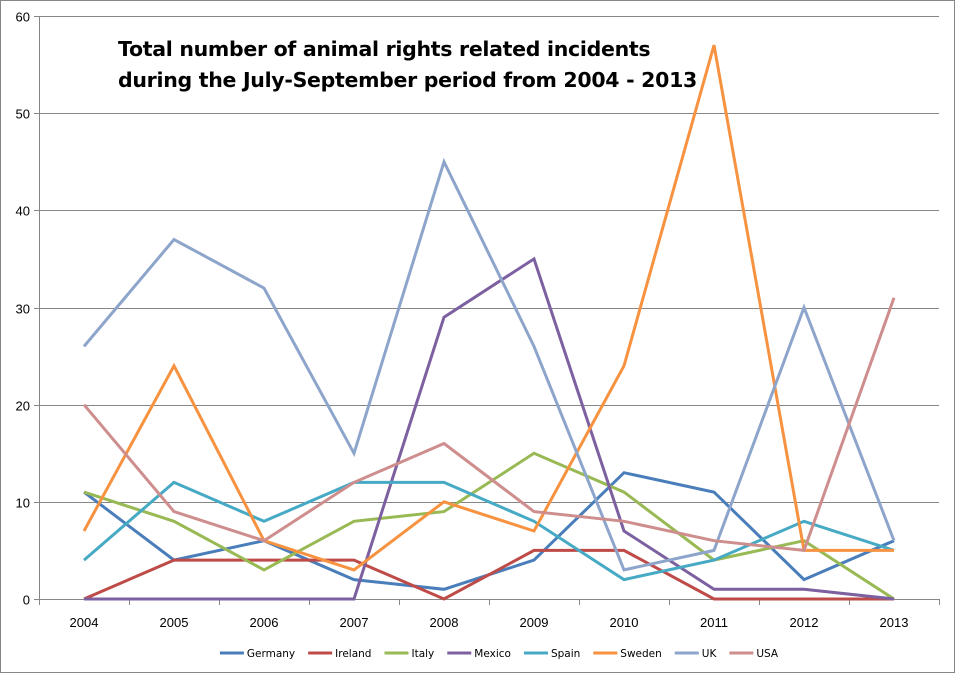 The image size is (955, 673). Describe the element at coordinates (422, 654) in the screenshot. I see `legend-label: Italy` at that location.